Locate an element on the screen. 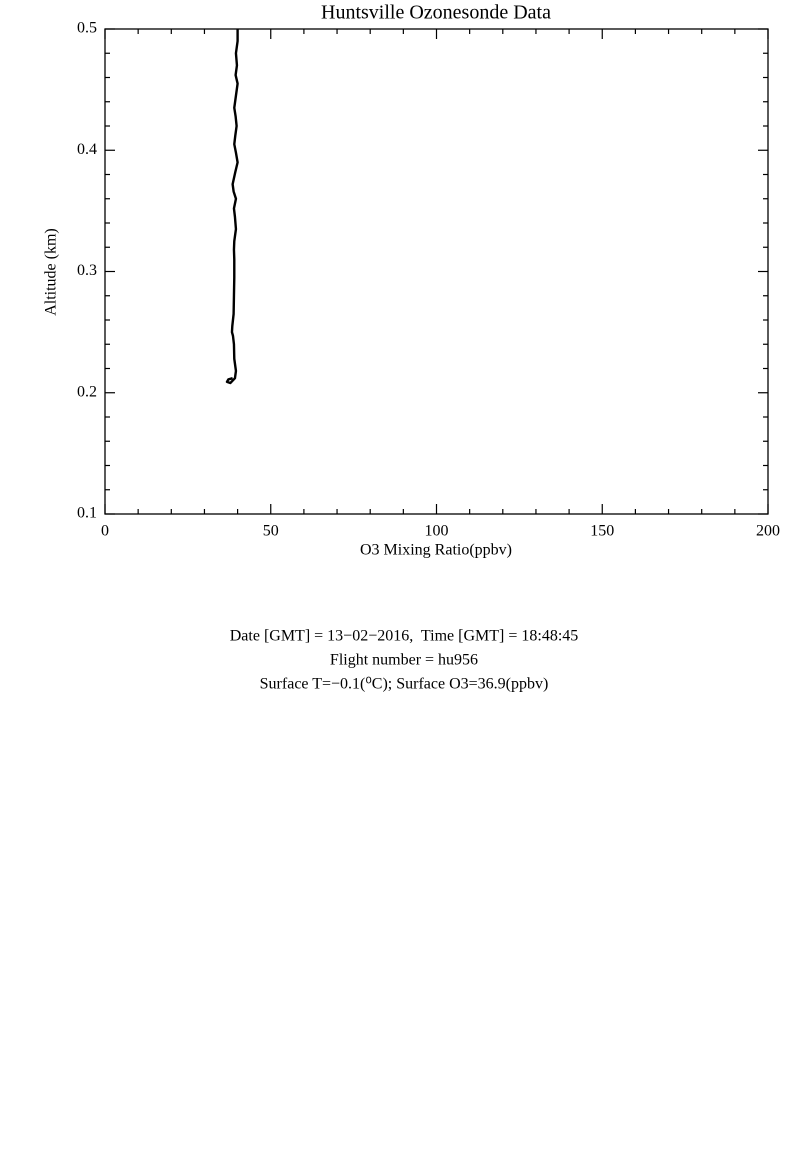 This screenshot has height=1150, width=800. x-tick-label: 100 is located at coordinates (437, 531).